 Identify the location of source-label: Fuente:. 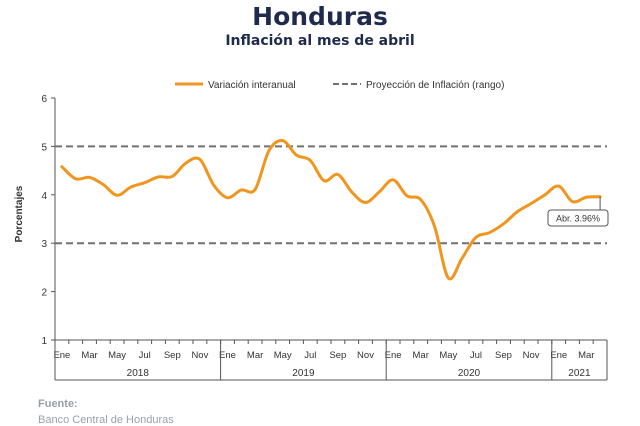
(58, 404).